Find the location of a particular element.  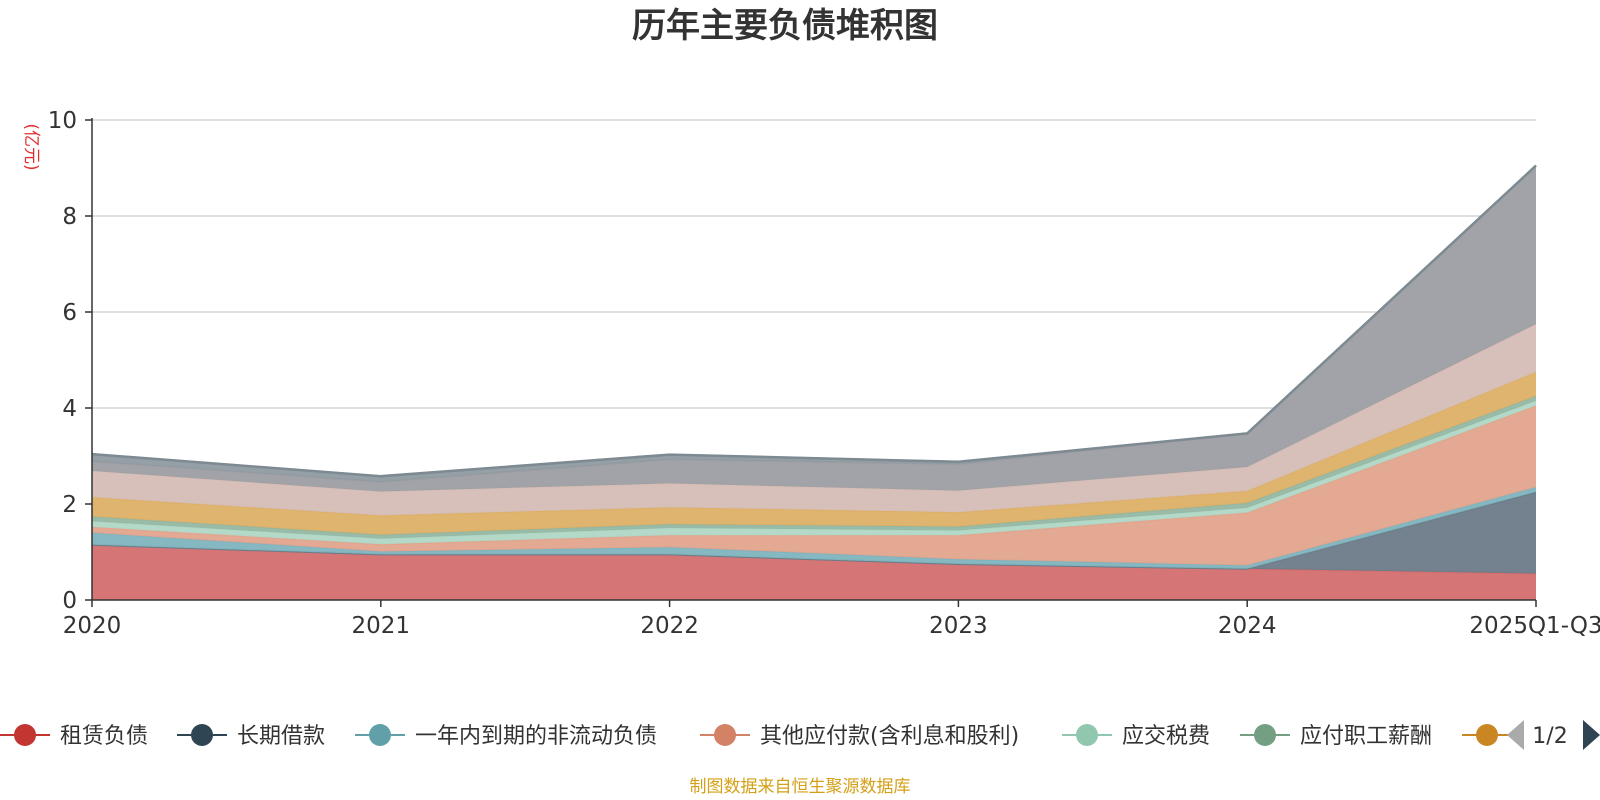

legend-item: 其他应付款(含利息和股利) is located at coordinates (859, 736).